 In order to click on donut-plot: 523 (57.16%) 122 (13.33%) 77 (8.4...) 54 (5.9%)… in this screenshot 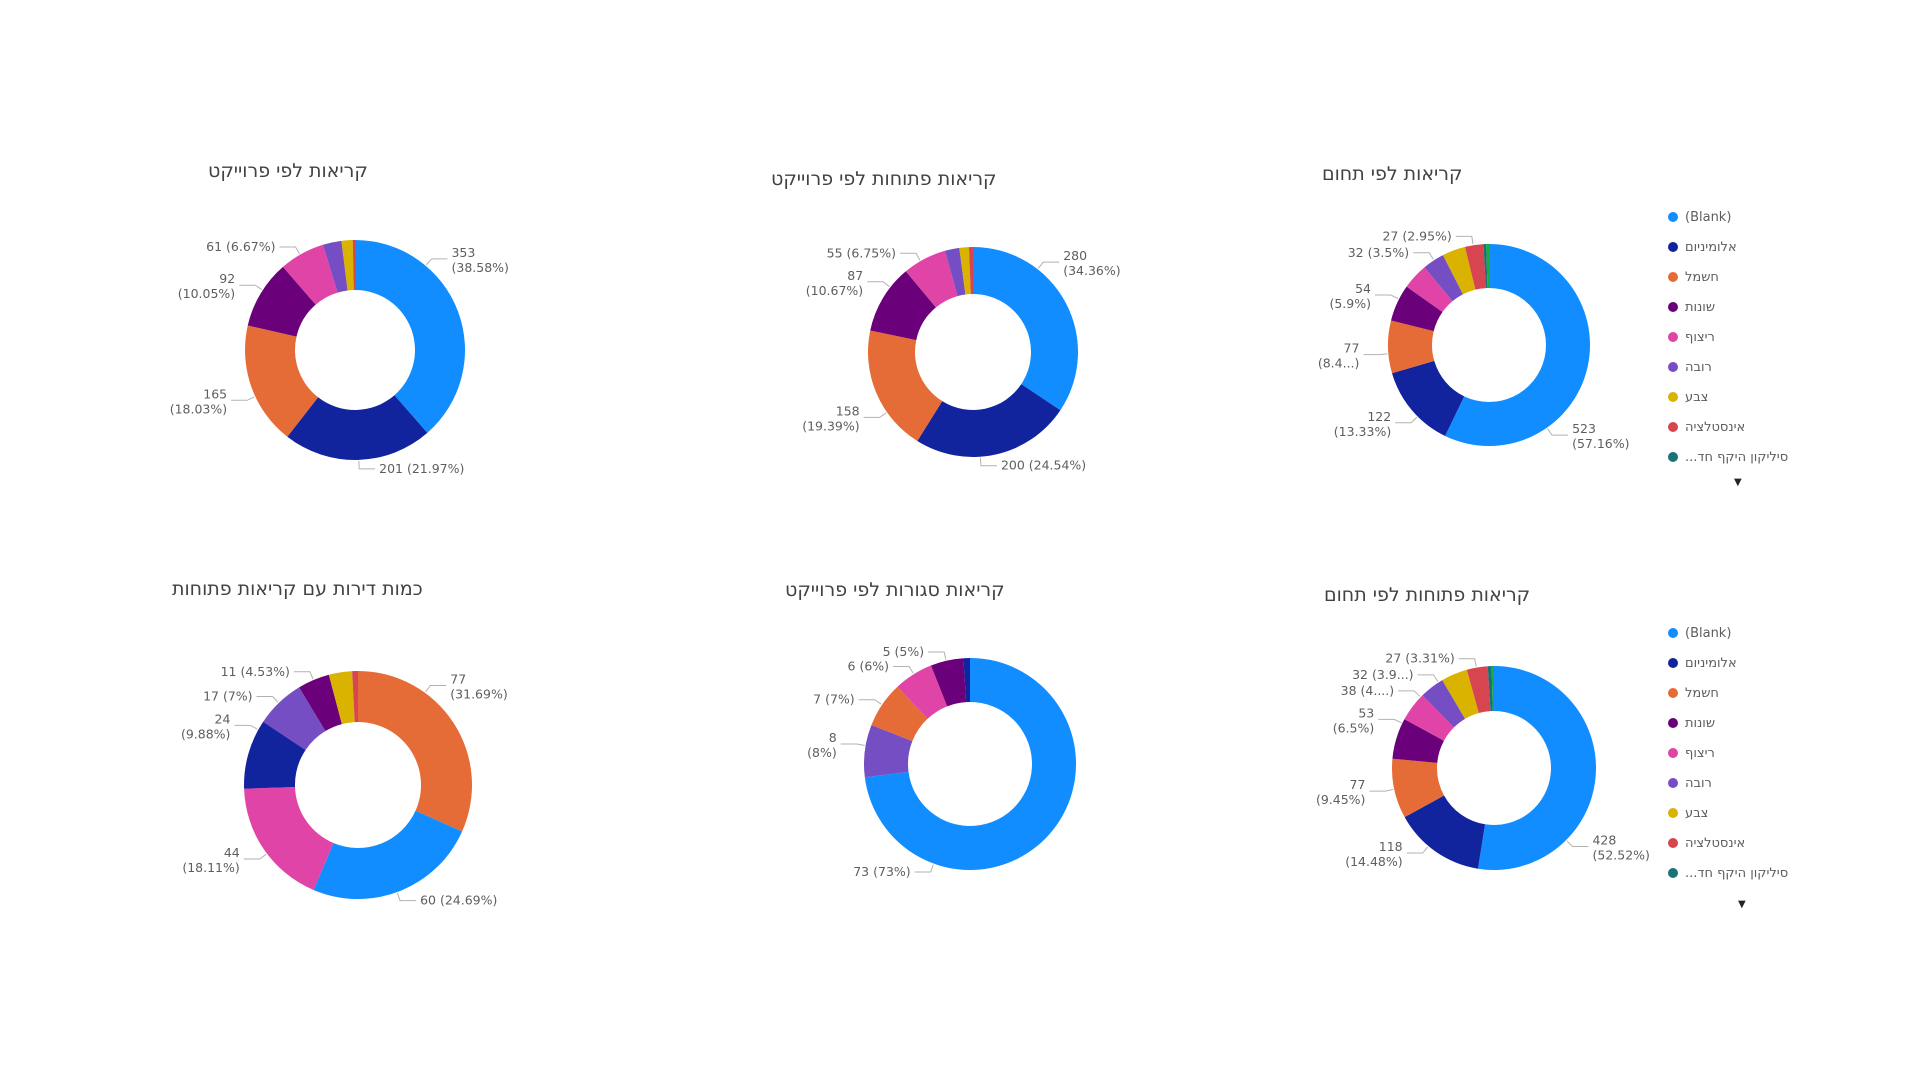, I will do `click(1474, 339)`.